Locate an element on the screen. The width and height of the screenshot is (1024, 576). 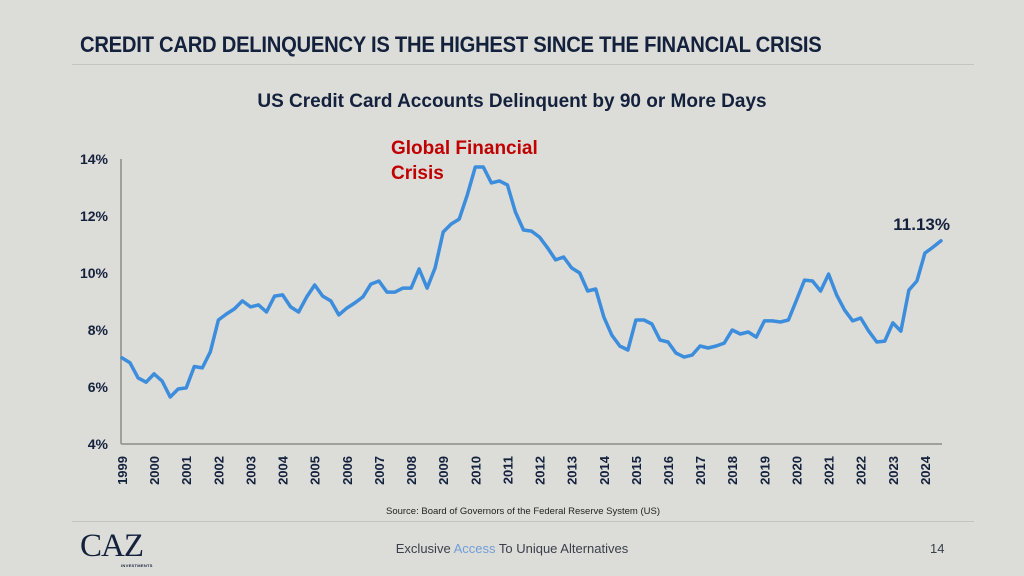
x-tick-label: 2009 is located at coordinates (443, 470).